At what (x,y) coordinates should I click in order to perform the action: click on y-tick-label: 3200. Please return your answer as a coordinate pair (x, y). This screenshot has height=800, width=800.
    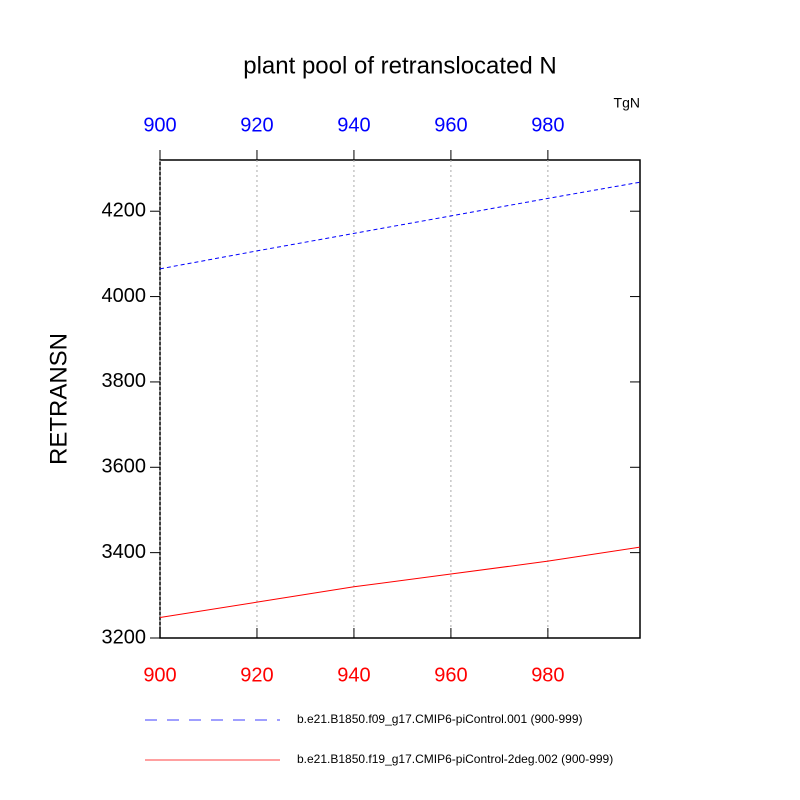
    Looking at the image, I should click on (124, 637).